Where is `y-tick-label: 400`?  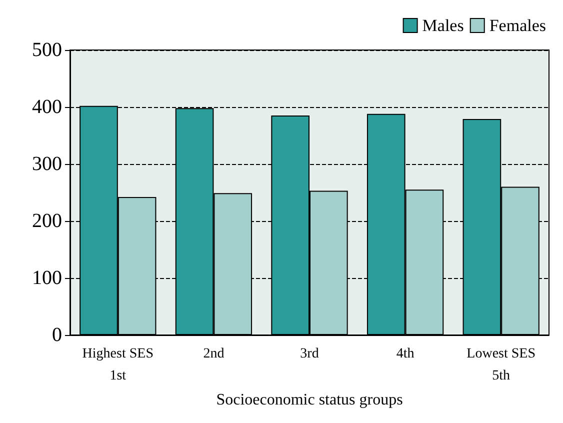 y-tick-label: 400 is located at coordinates (47, 107).